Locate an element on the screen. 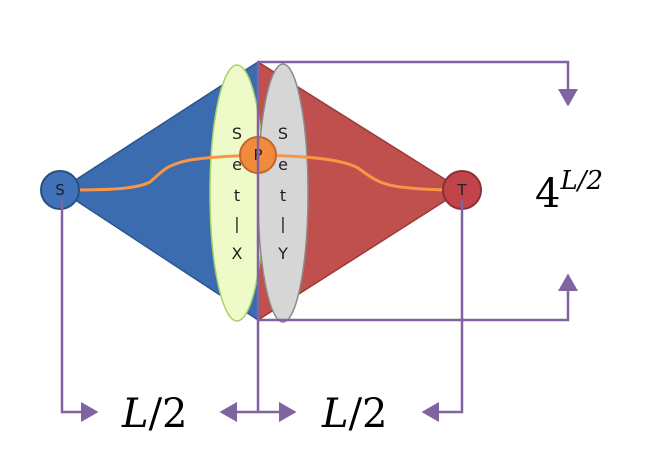 The image size is (656, 469). set-y-letter: | is located at coordinates (282, 223).